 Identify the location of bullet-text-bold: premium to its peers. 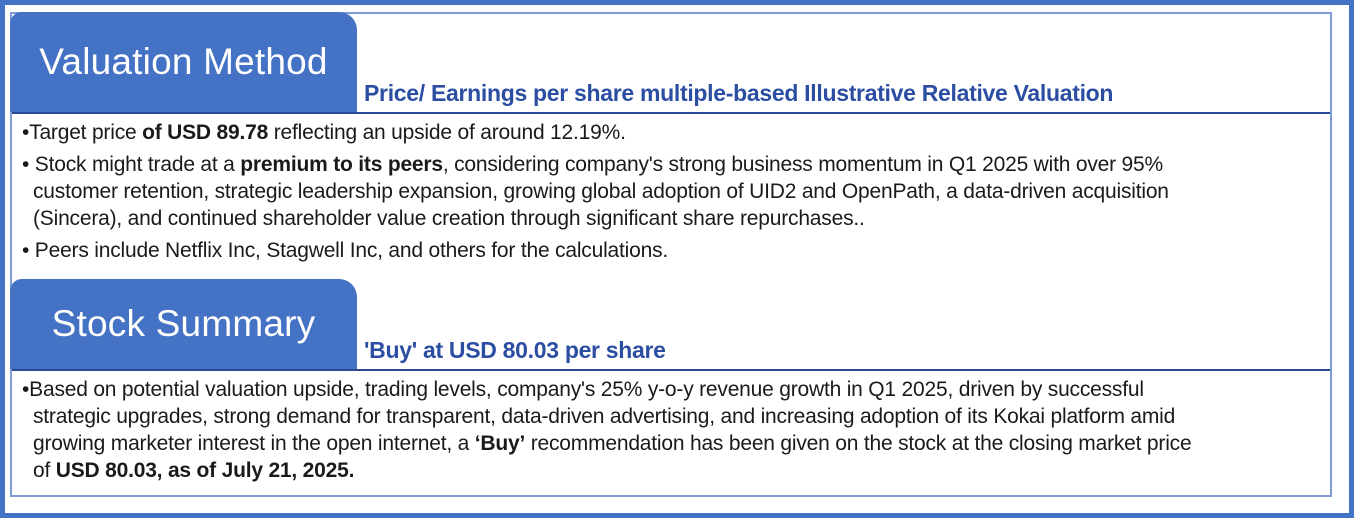
(341, 164).